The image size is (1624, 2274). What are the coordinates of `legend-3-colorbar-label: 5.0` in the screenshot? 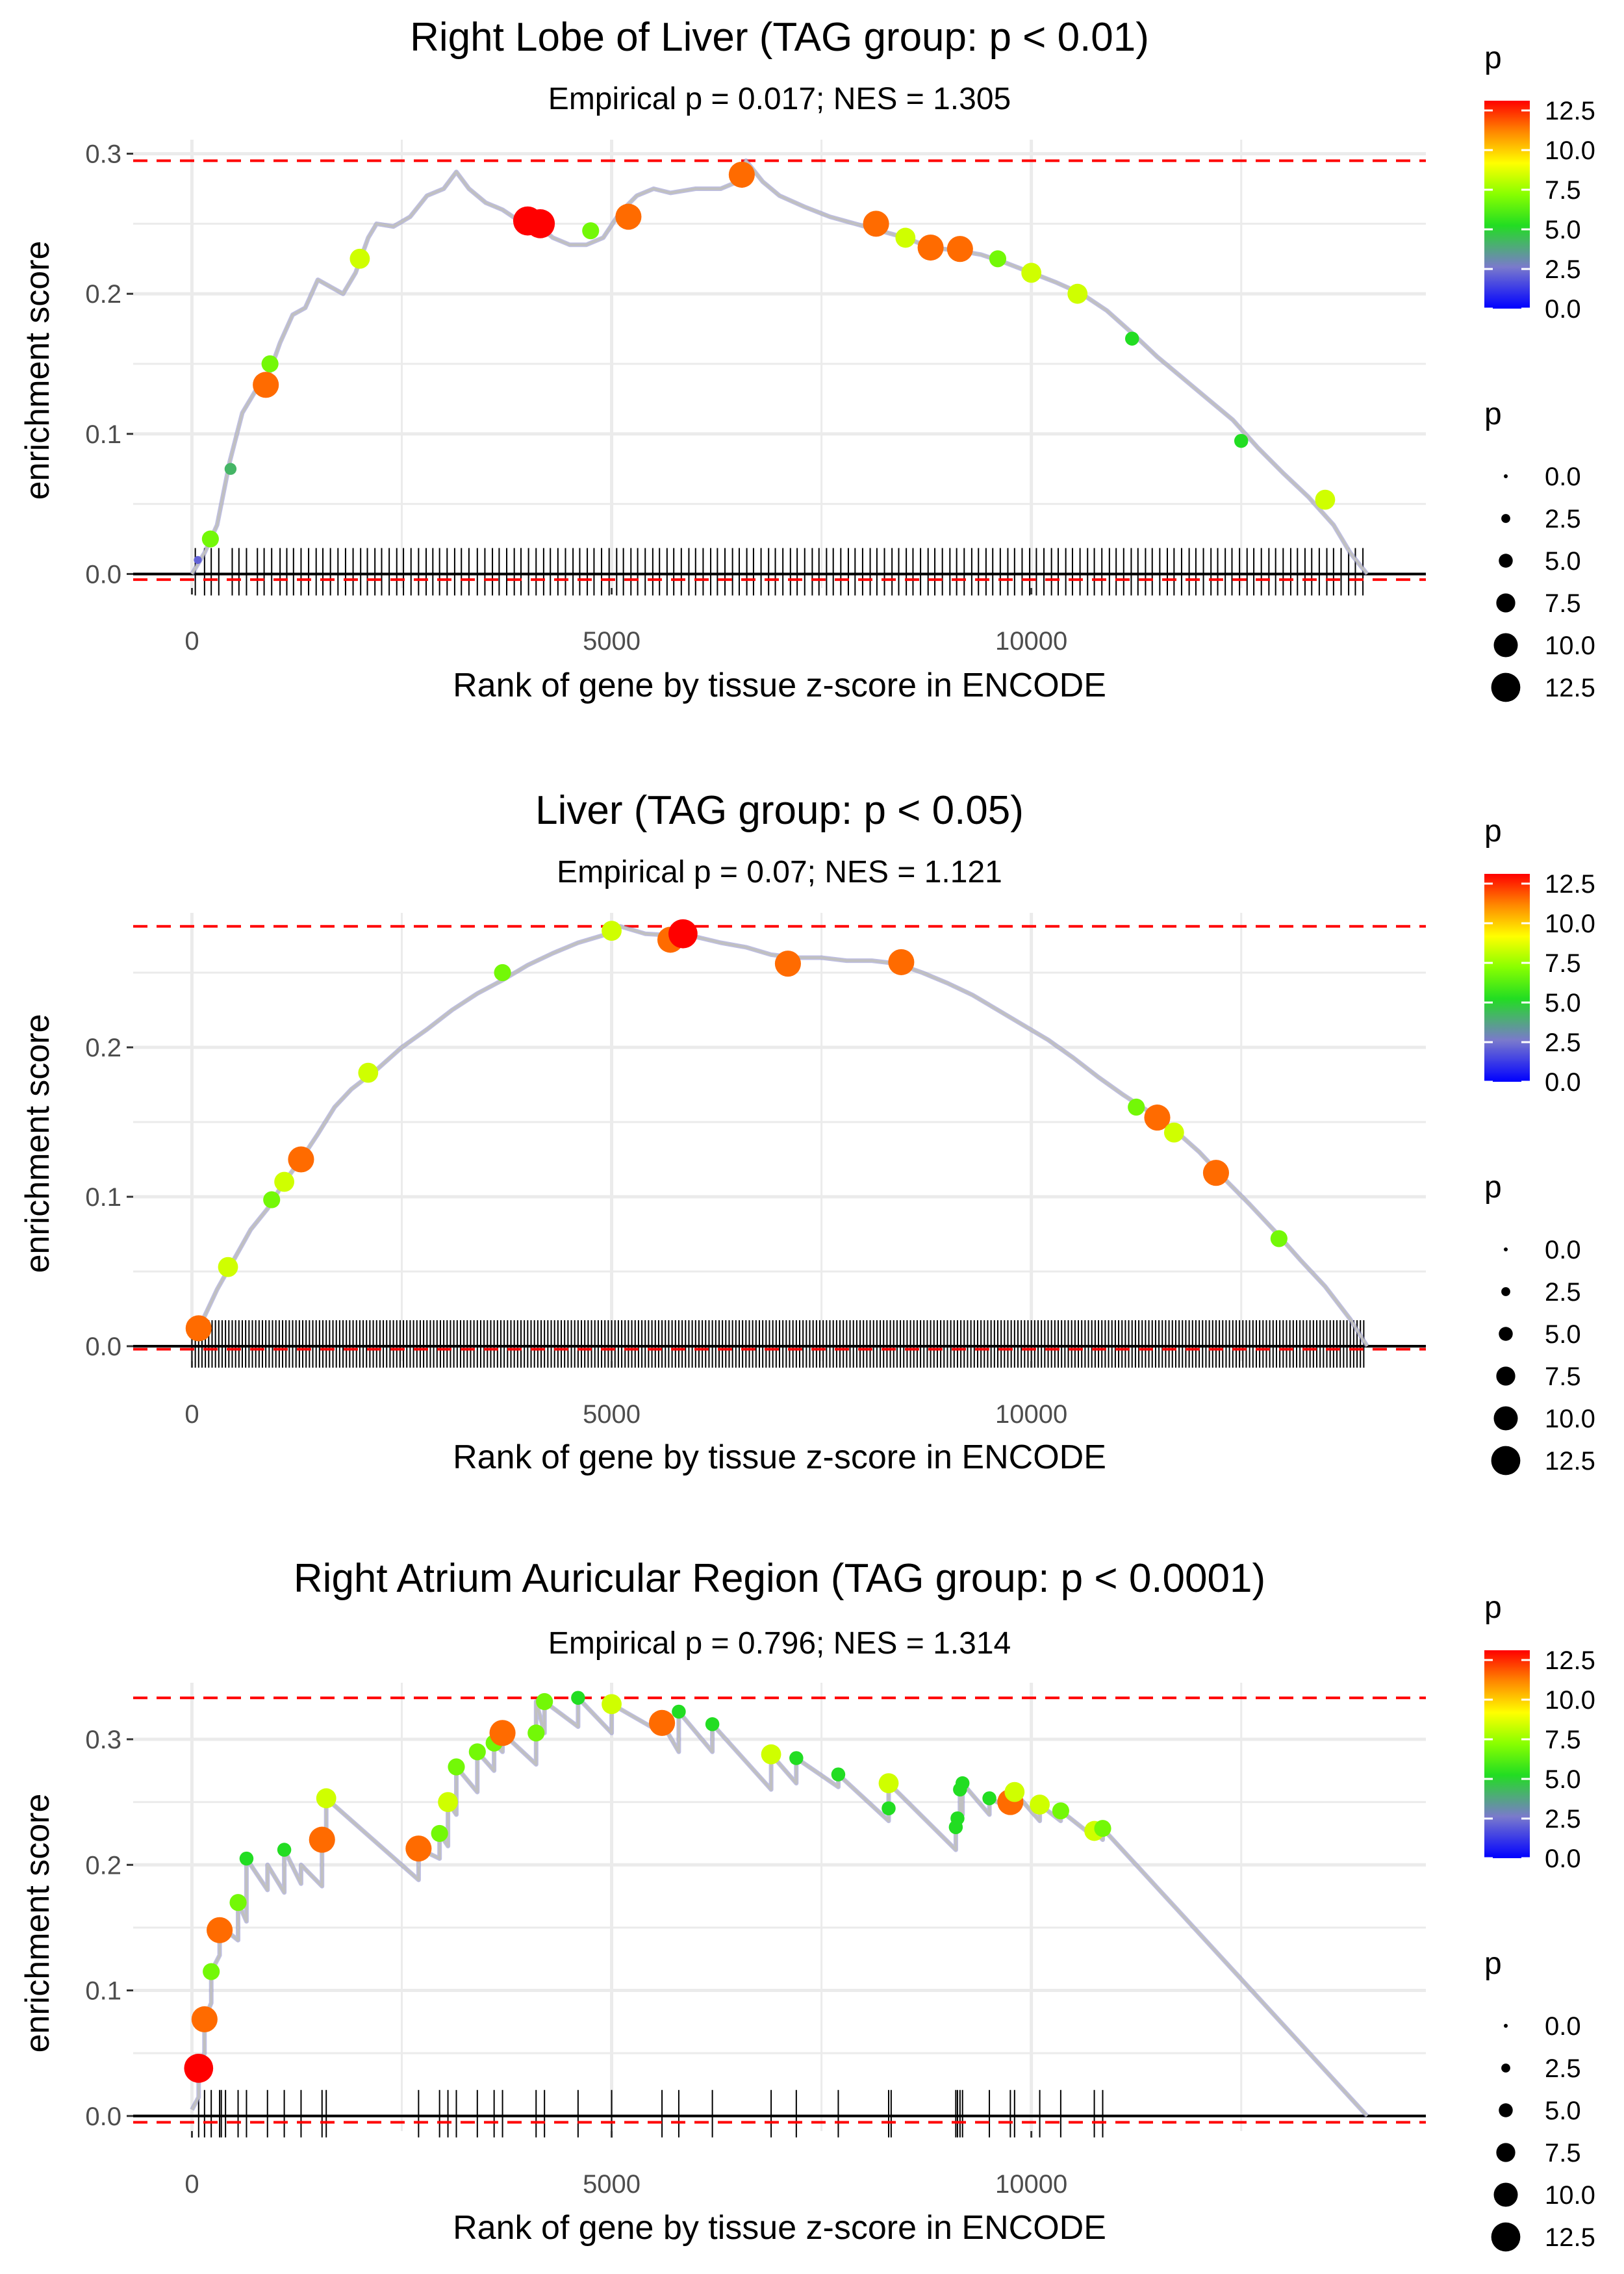 It's located at (1563, 1779).